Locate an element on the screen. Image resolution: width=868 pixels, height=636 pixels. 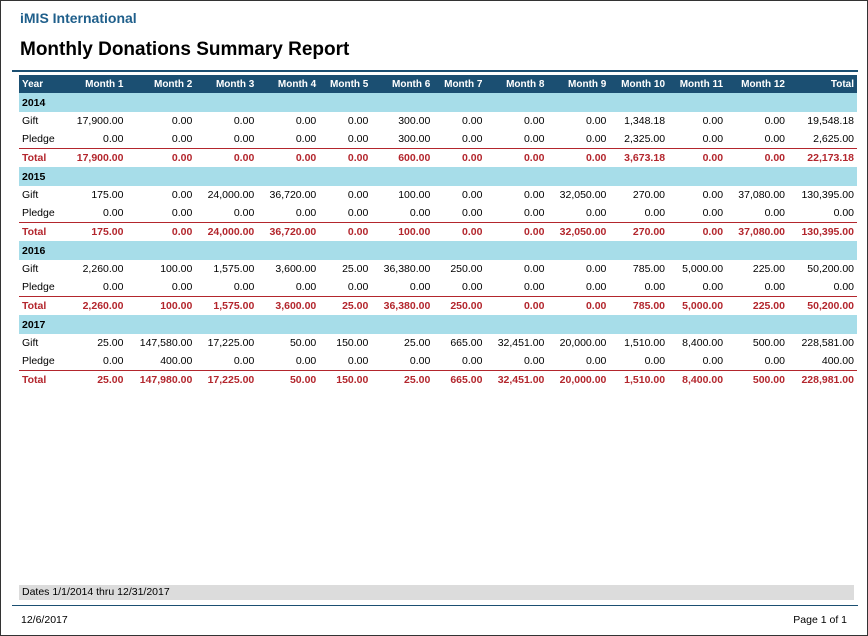
amount-cell: 5,000.00 is located at coordinates (703, 269).